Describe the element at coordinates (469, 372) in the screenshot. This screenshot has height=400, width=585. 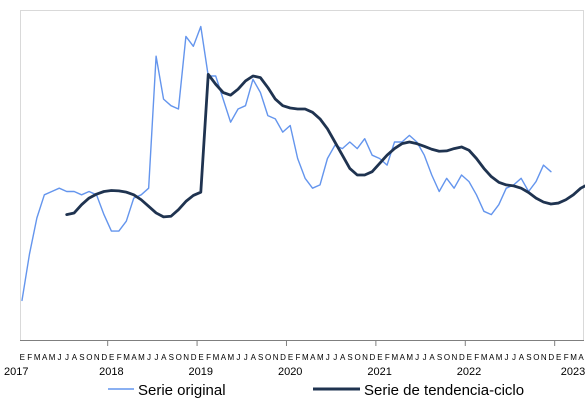
I see `year-tick-label: 2022` at that location.